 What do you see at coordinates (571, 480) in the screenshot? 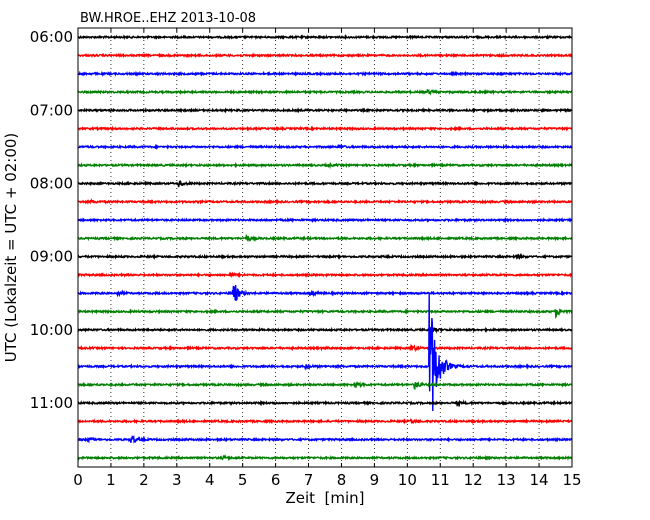
I see `x-tick-label: 15` at bounding box center [571, 480].